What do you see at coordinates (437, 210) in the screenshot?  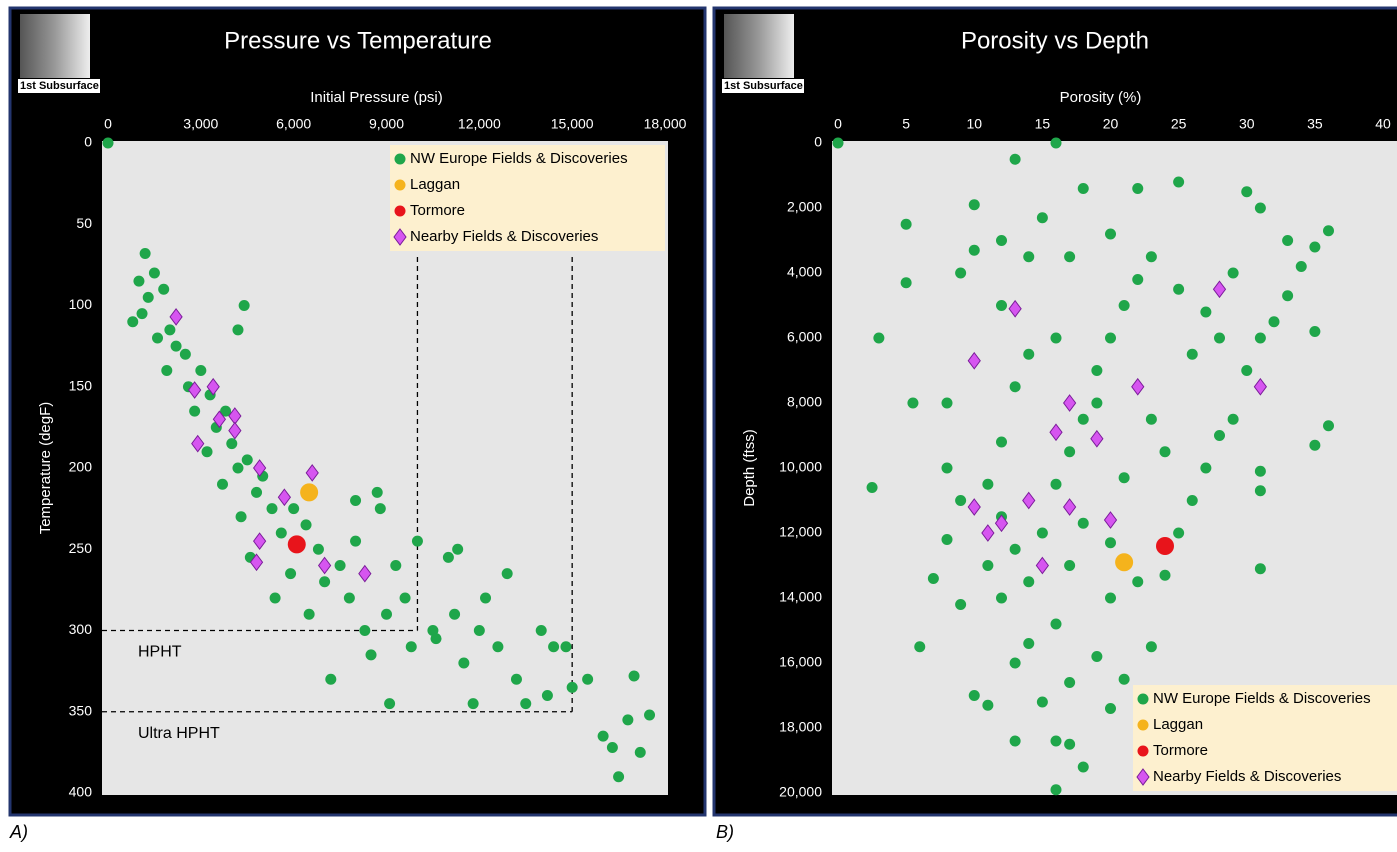 I see `legend-label: Tormore` at bounding box center [437, 210].